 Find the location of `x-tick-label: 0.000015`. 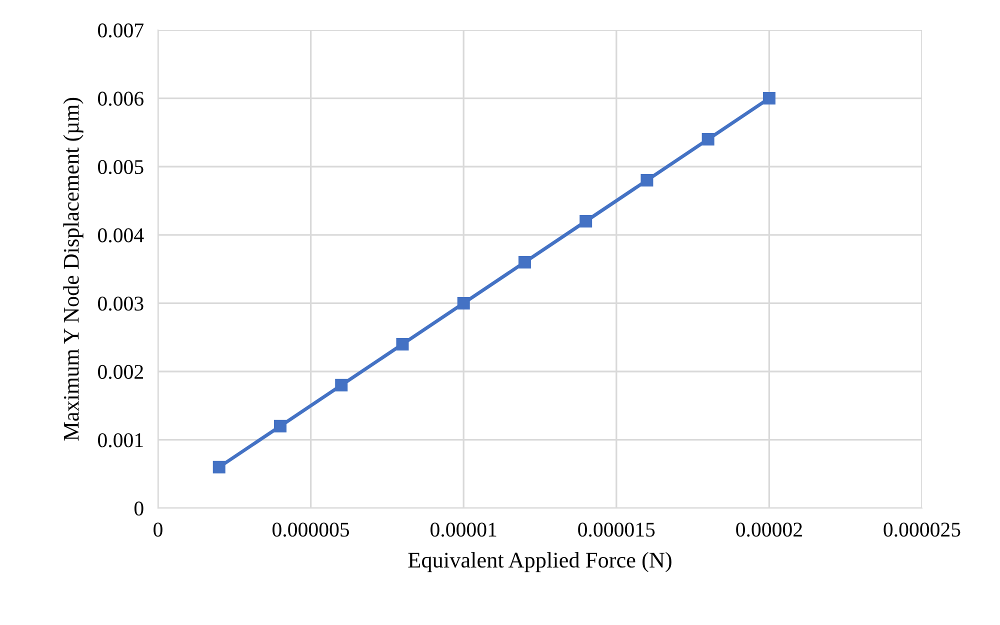

x-tick-label: 0.000015 is located at coordinates (616, 529).